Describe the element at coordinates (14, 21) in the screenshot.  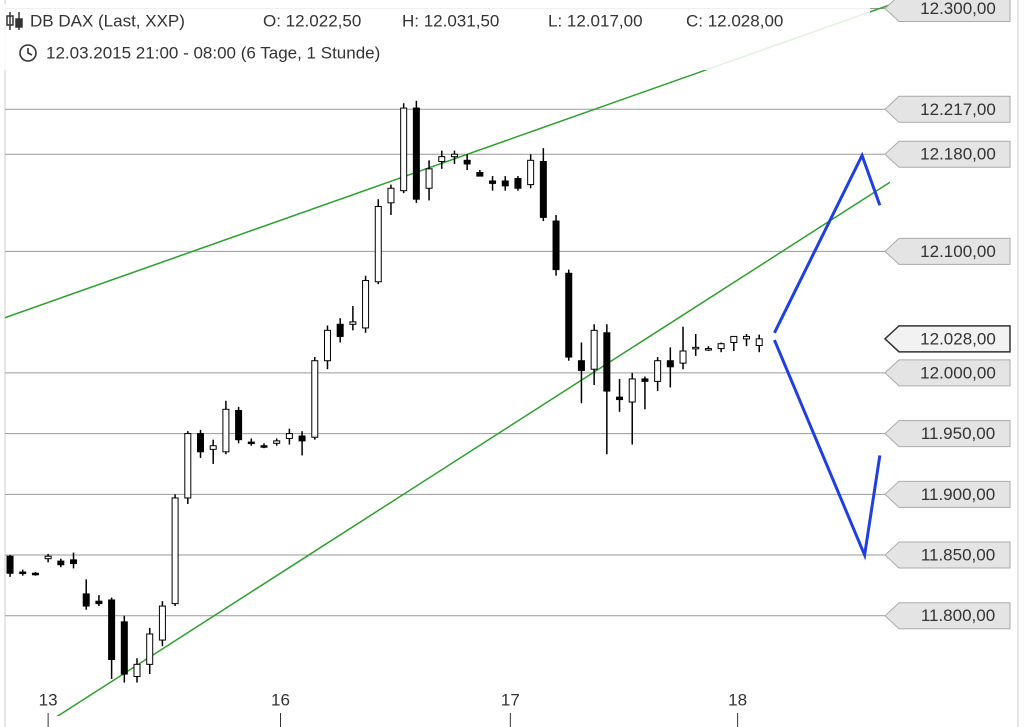
I see `candle-icon` at that location.